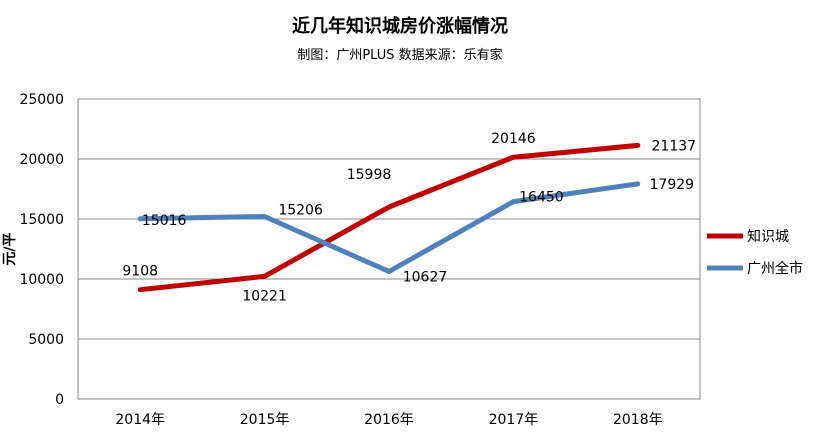  I want to click on data-label: 17929, so click(672, 185).